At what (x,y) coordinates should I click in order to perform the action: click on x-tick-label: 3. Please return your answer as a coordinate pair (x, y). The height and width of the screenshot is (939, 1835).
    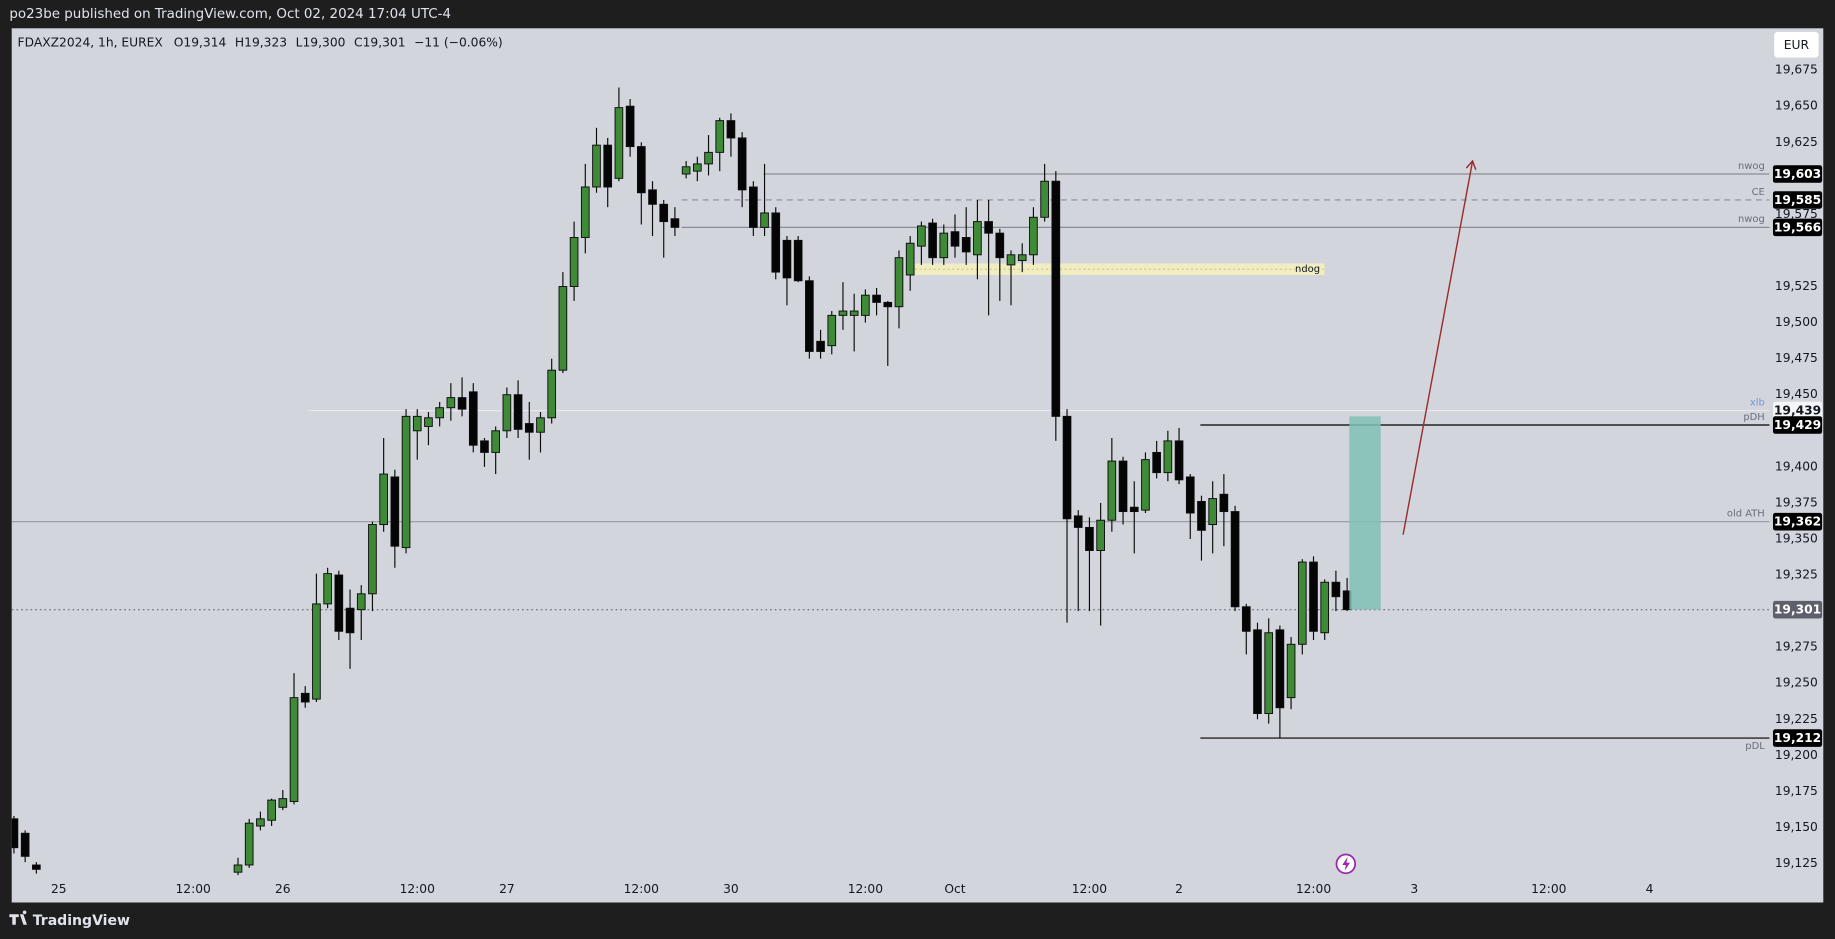
    Looking at the image, I should click on (1414, 889).